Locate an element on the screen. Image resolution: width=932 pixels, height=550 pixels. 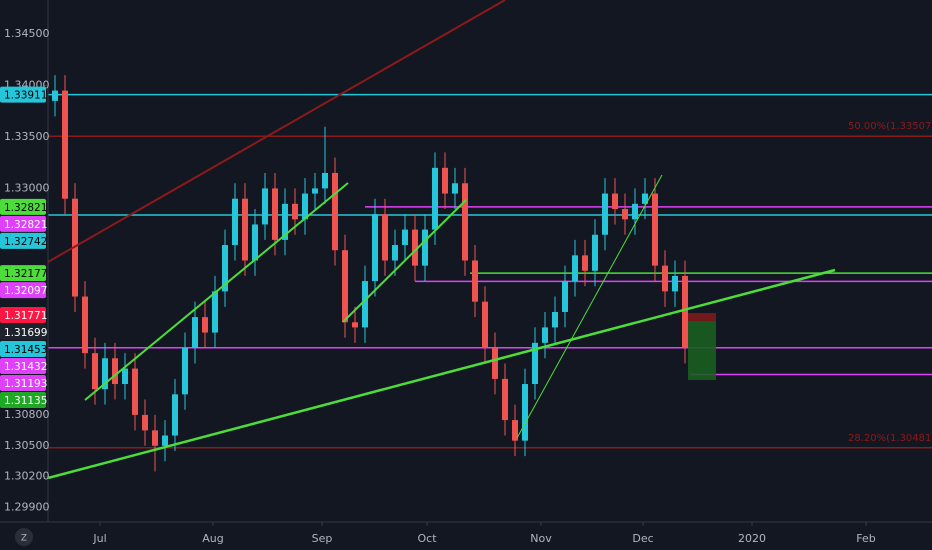
y-tick-label: 1.30200 is located at coordinates (27, 476).